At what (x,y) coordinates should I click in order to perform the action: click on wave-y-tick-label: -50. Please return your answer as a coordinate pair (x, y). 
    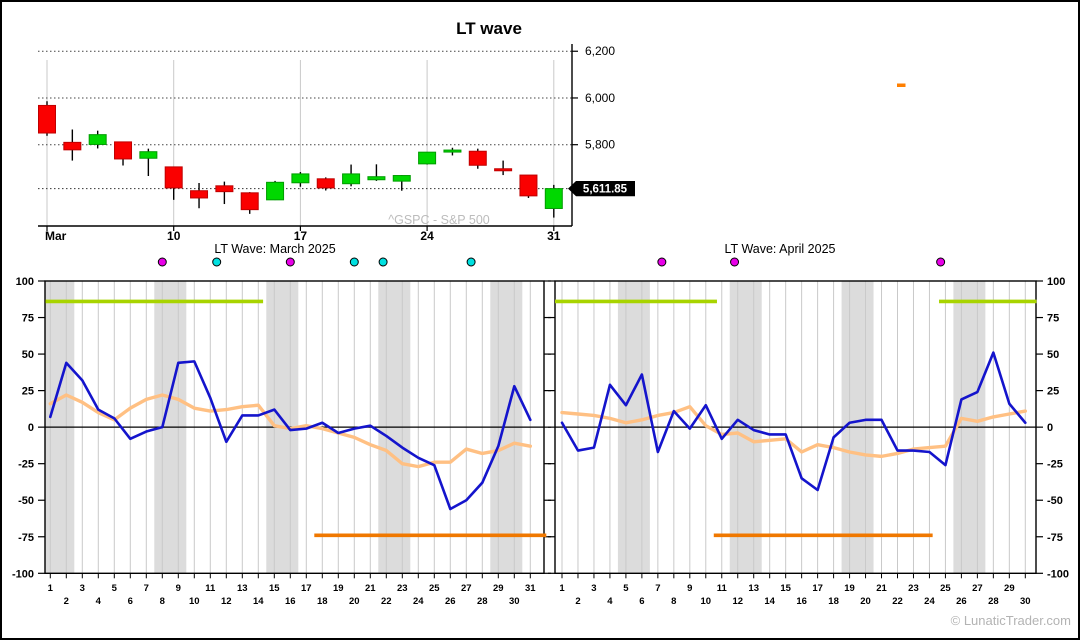
    Looking at the image, I should click on (26, 501).